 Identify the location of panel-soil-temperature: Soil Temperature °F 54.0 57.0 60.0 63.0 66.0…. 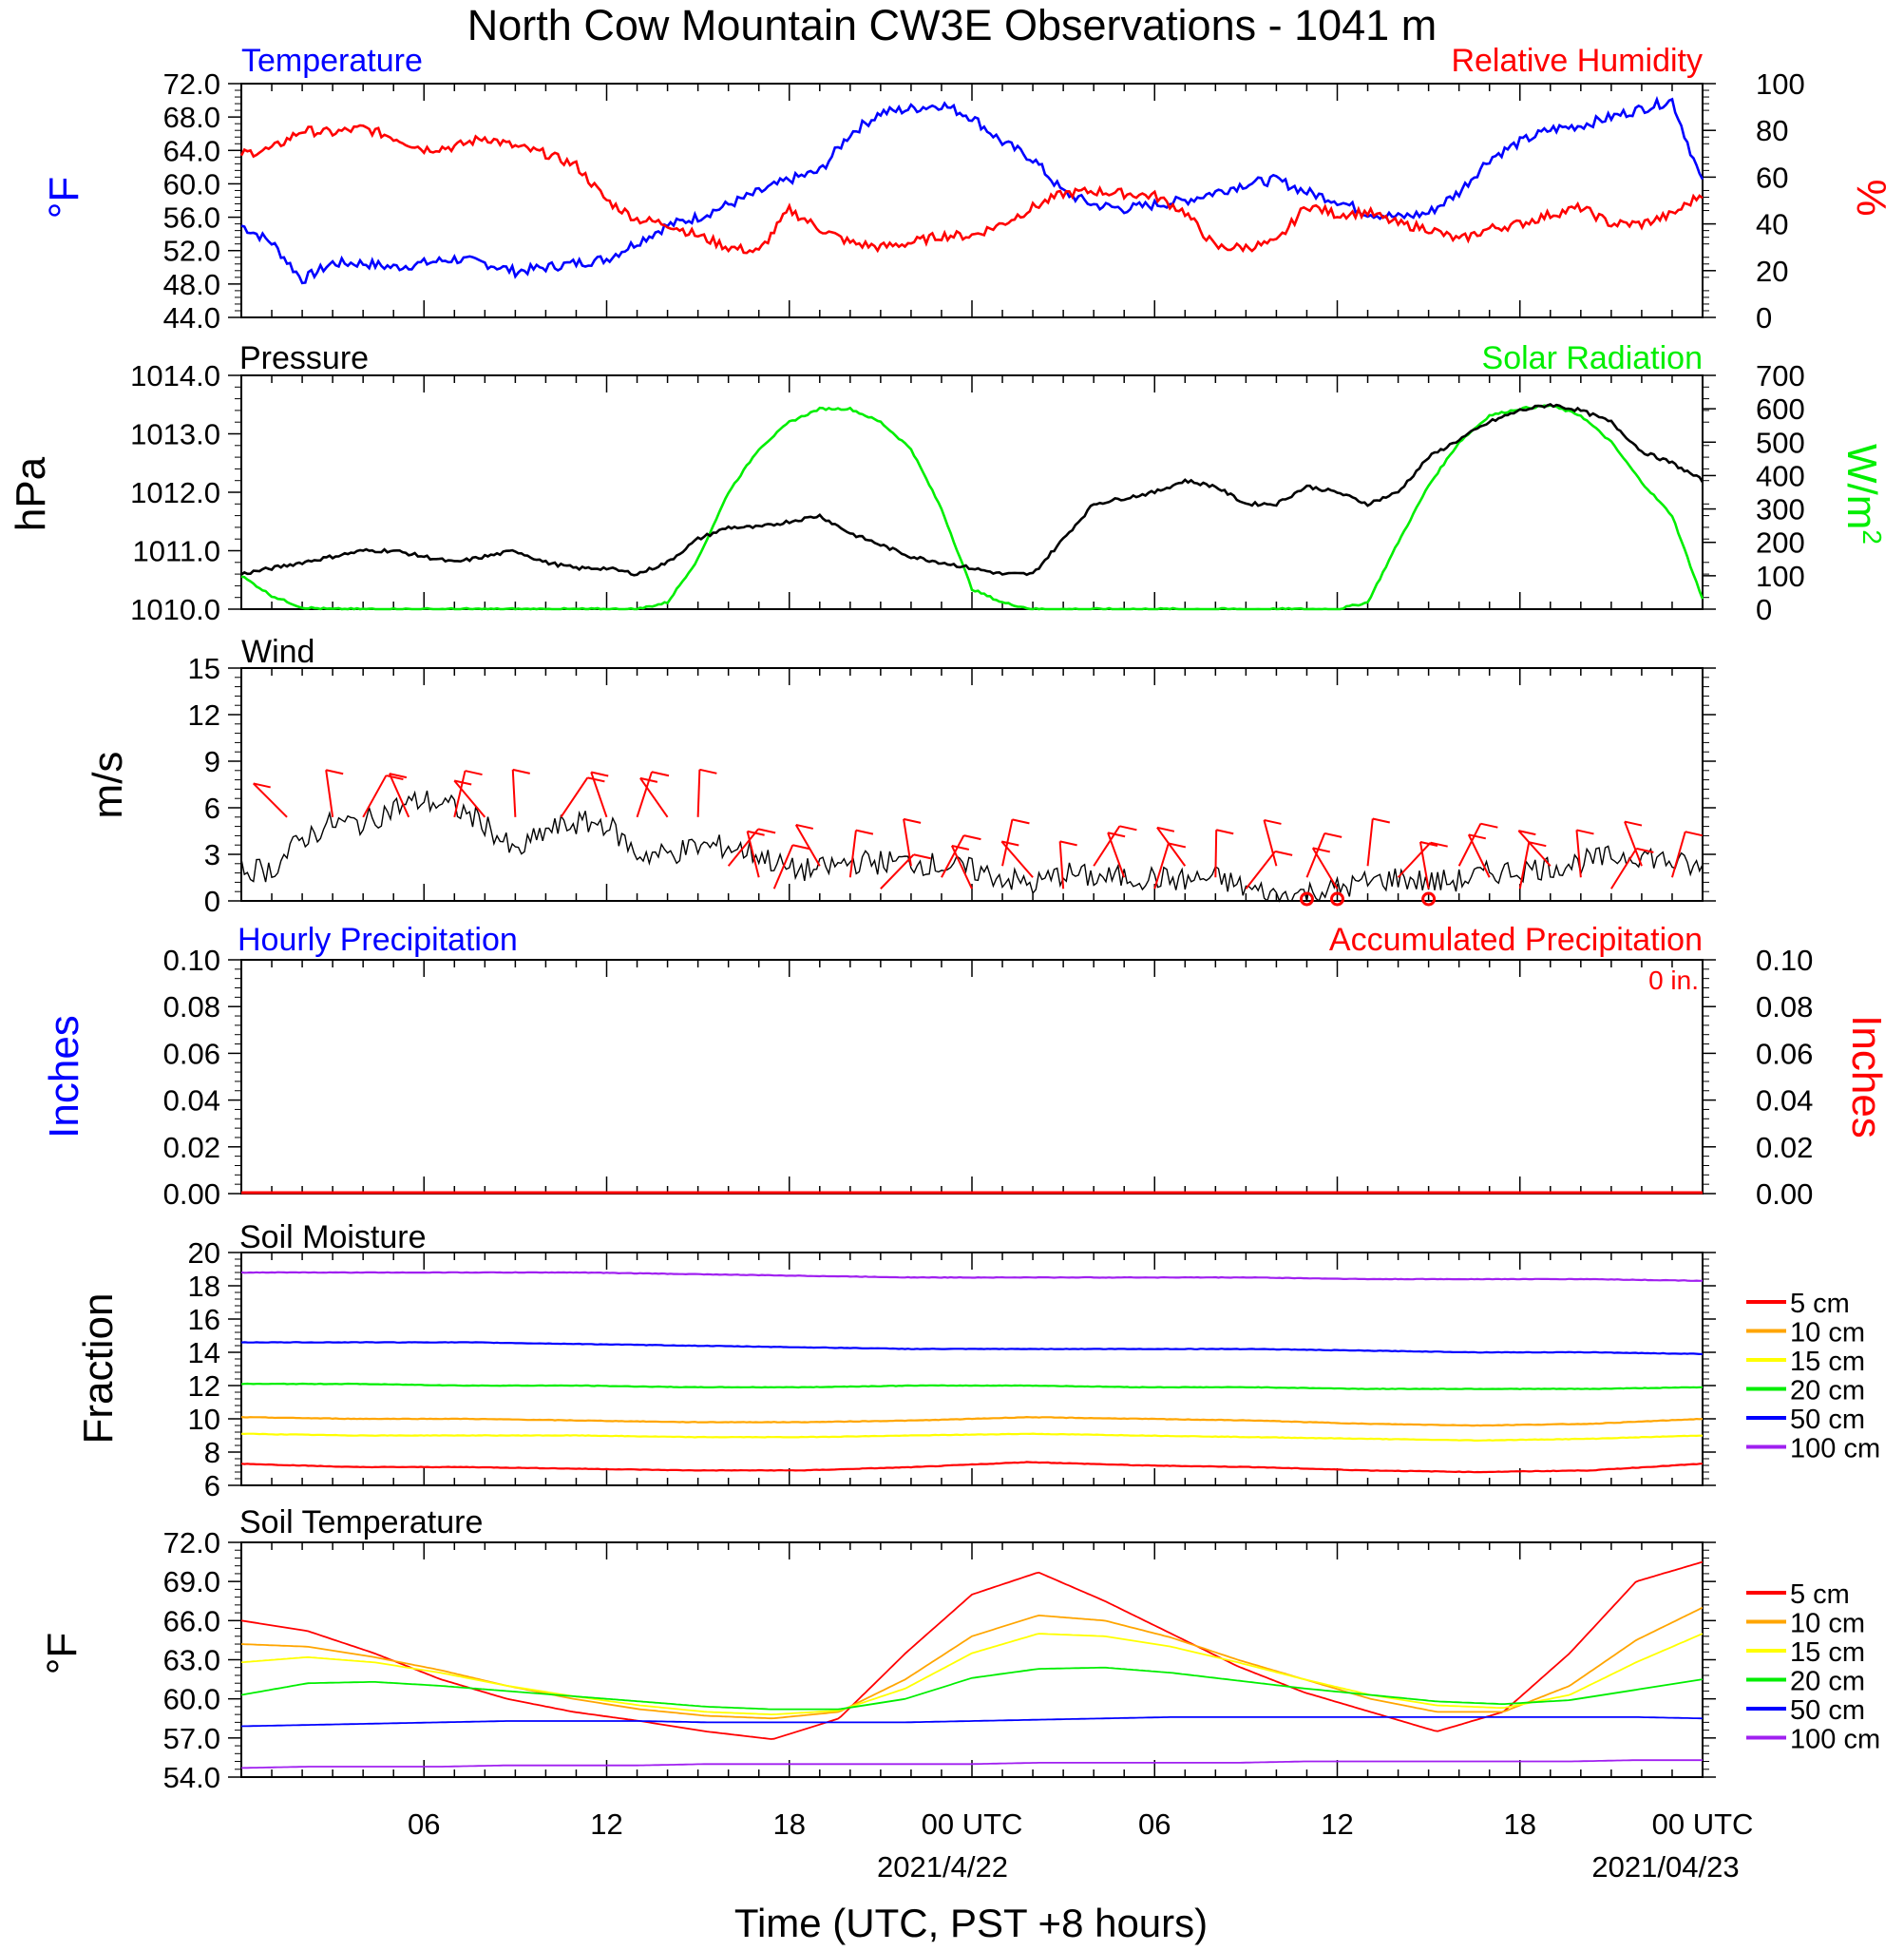
(959, 1649).